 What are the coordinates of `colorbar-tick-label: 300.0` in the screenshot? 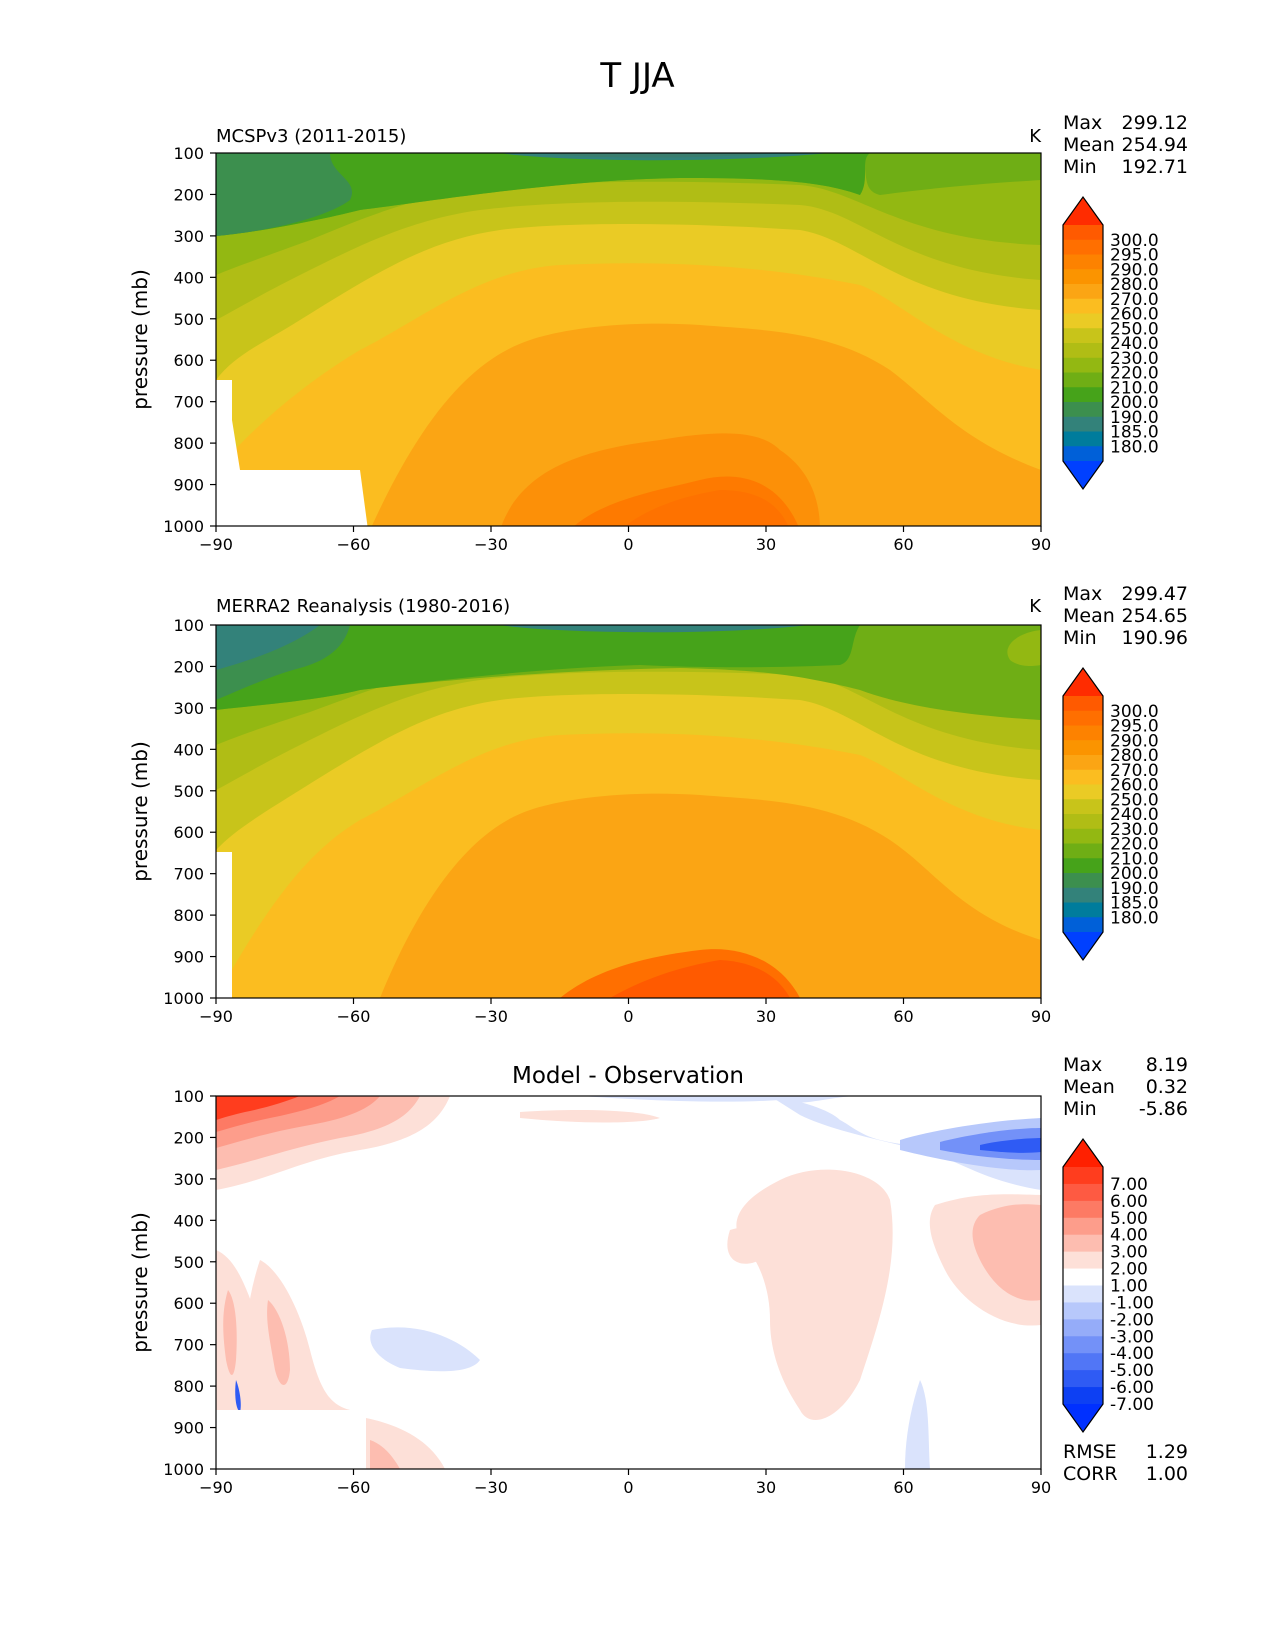 It's located at (1134, 241).